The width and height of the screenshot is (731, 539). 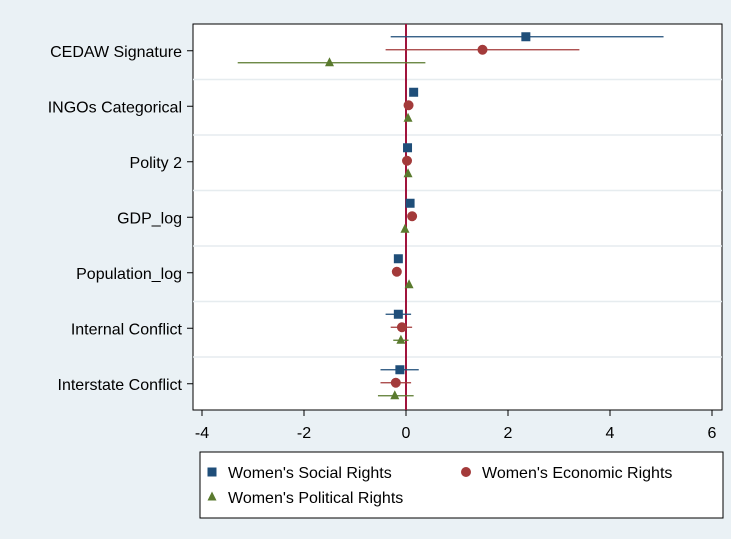 I want to click on y-tick-label: GDP_log, so click(x=149, y=218).